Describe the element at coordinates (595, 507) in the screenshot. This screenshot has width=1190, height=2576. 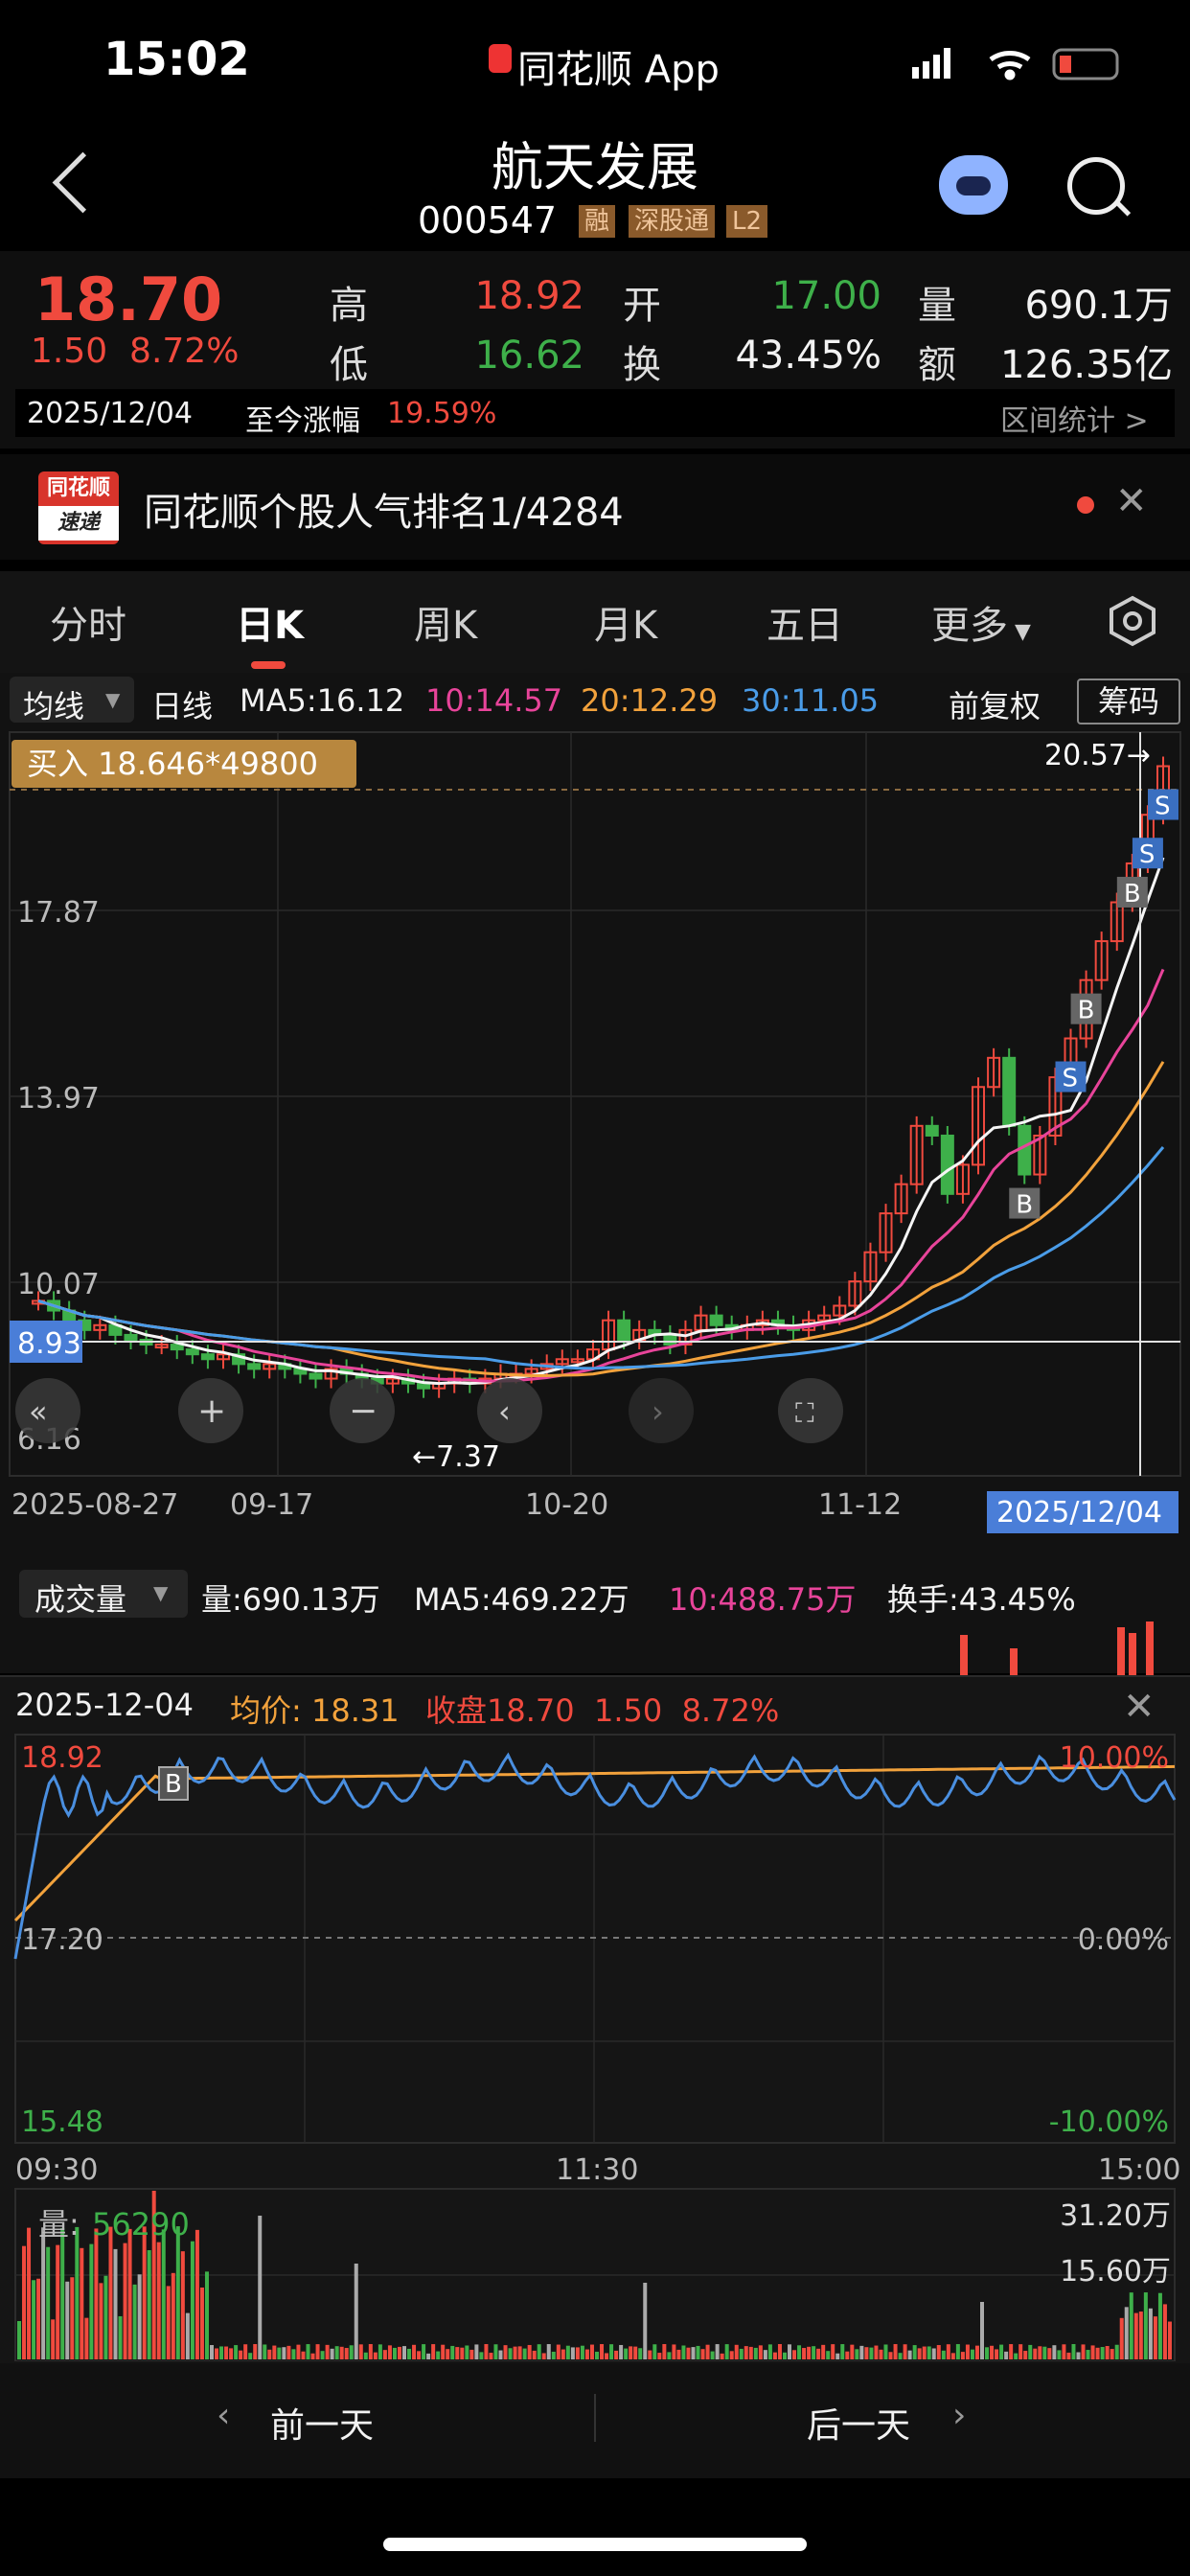
I see `news-banner` at that location.